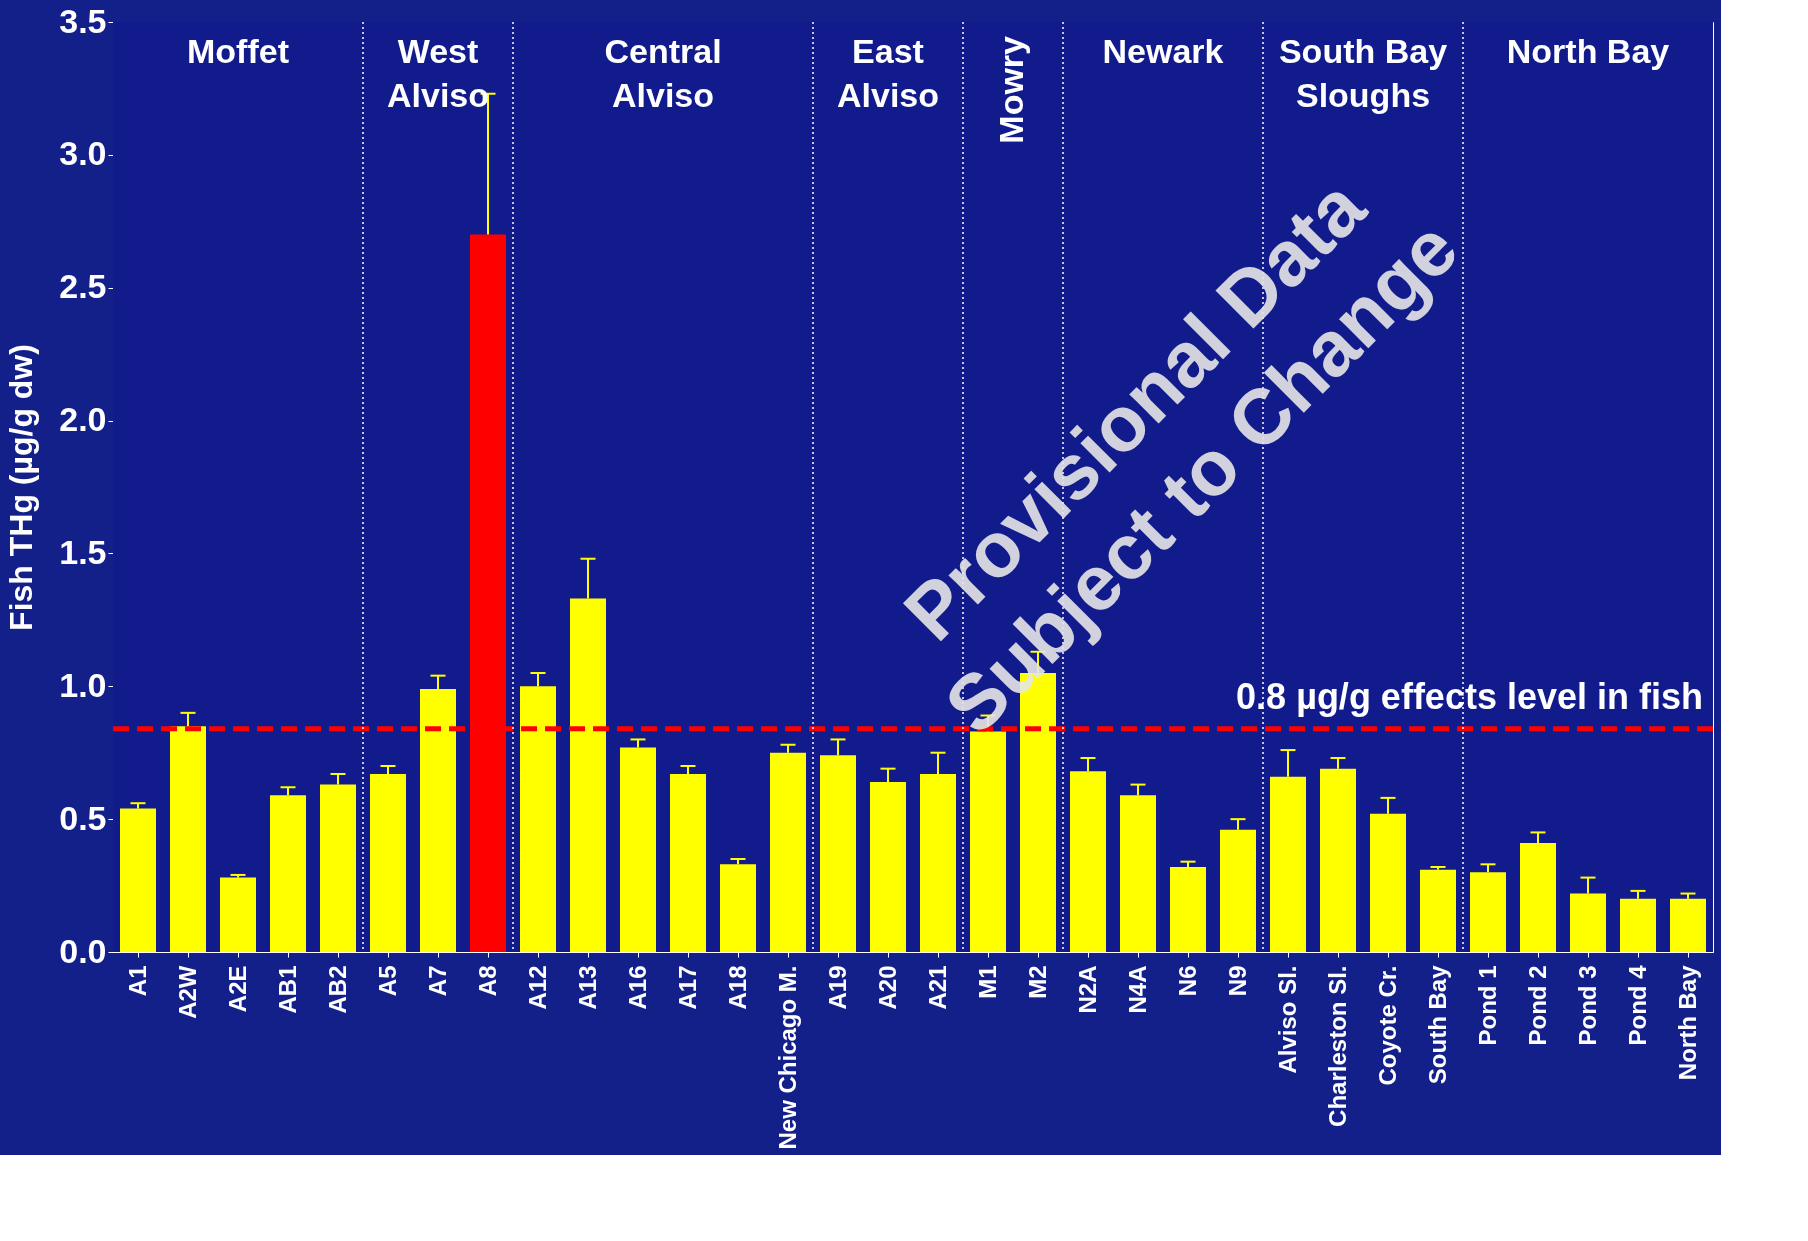 This screenshot has height=1241, width=1808. Describe the element at coordinates (787, 1057) in the screenshot. I see `x-tick-label: New Chicago M.` at that location.